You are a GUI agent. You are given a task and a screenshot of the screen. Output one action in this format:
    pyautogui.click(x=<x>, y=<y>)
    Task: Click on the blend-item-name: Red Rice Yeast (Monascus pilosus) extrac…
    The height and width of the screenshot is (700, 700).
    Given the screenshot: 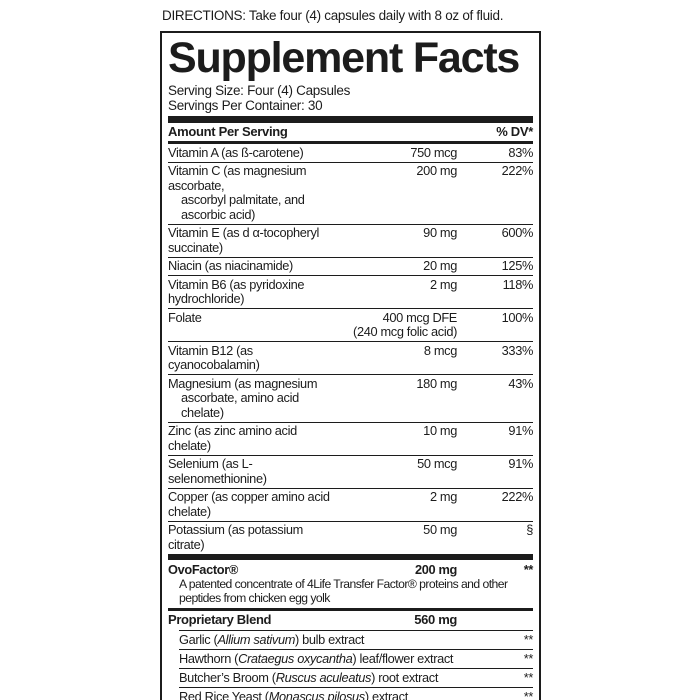 What is the action you would take?
    pyautogui.click(x=293, y=694)
    